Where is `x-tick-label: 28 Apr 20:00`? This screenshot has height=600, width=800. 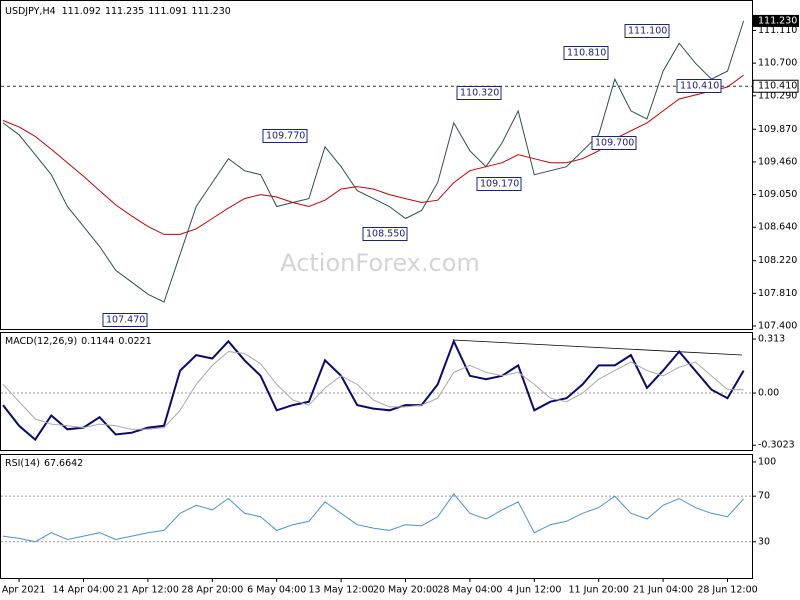 x-tick-label: 28 Apr 20:00 is located at coordinates (212, 590).